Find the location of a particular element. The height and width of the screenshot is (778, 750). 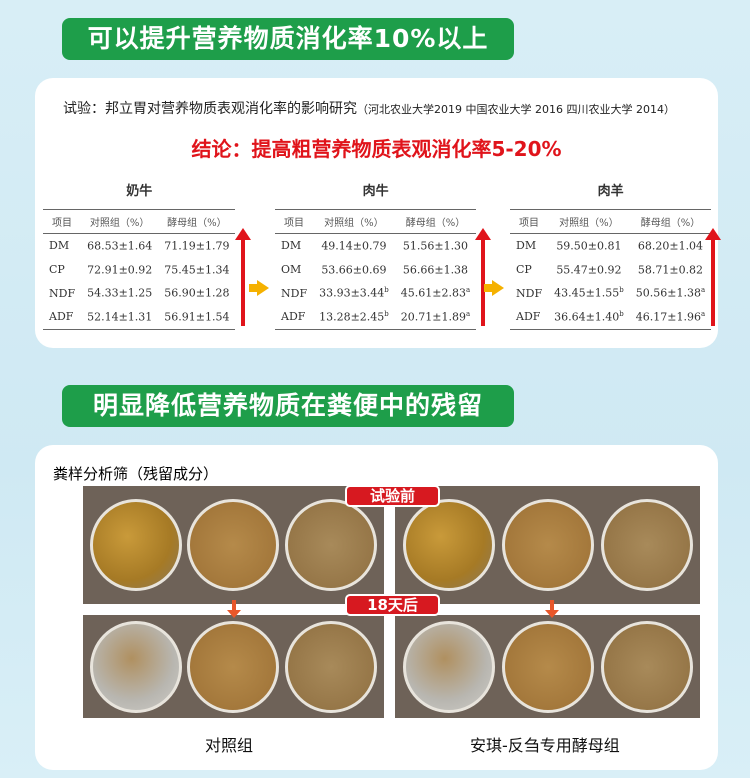

yeast-after-photo is located at coordinates (547, 666).